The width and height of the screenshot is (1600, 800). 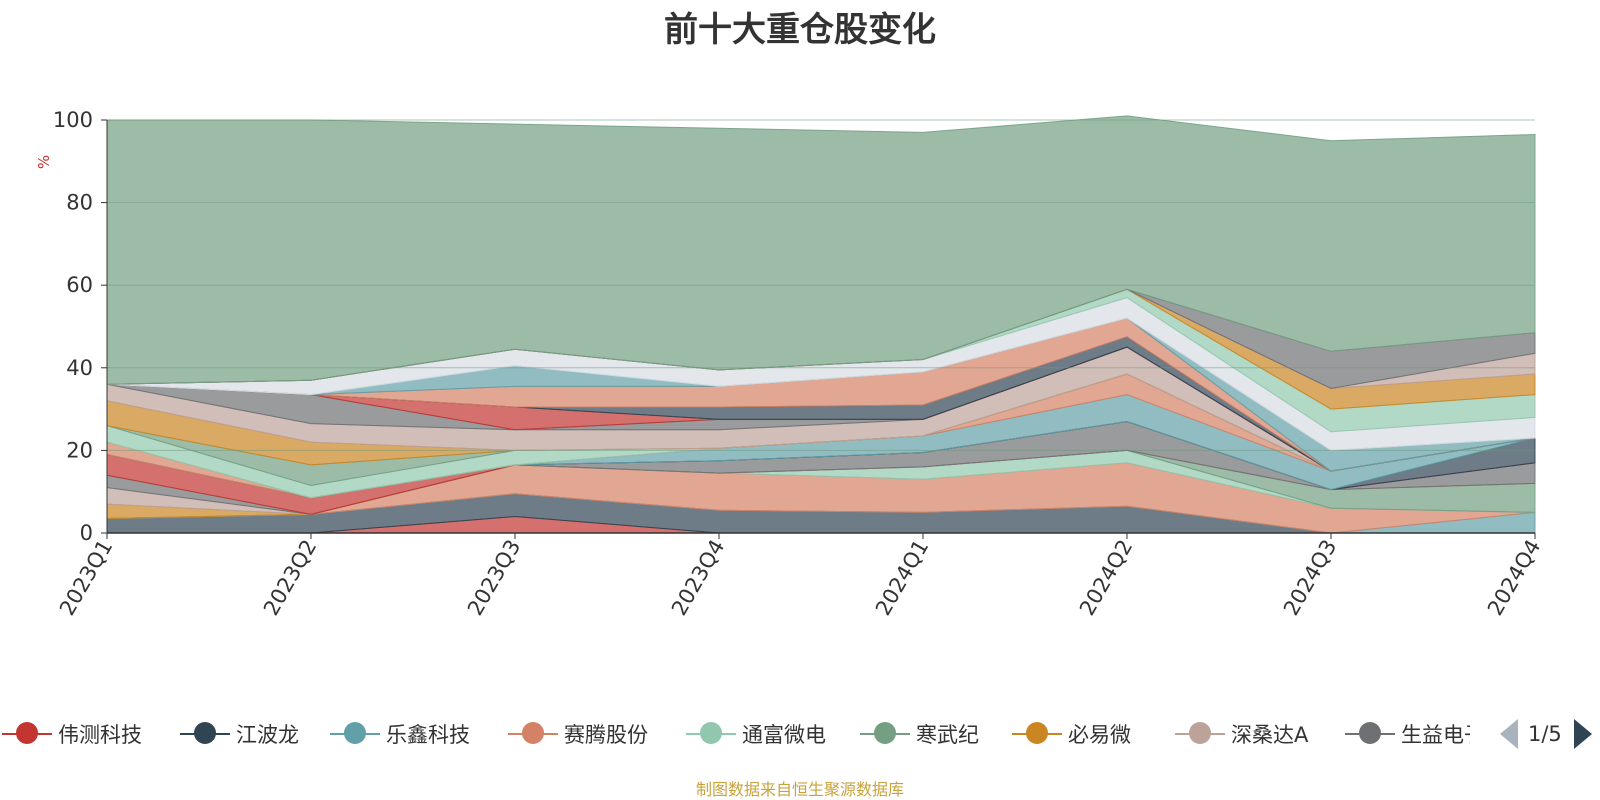 What do you see at coordinates (1435, 735) in the screenshot?
I see `legend-label: 生益电子` at bounding box center [1435, 735].